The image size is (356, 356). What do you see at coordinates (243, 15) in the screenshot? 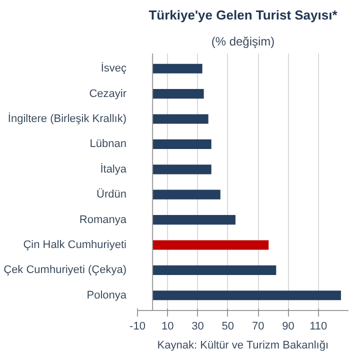
I see `chart-title: Türkiye'ye Gelen Turist Sayısı*` at bounding box center [243, 15].